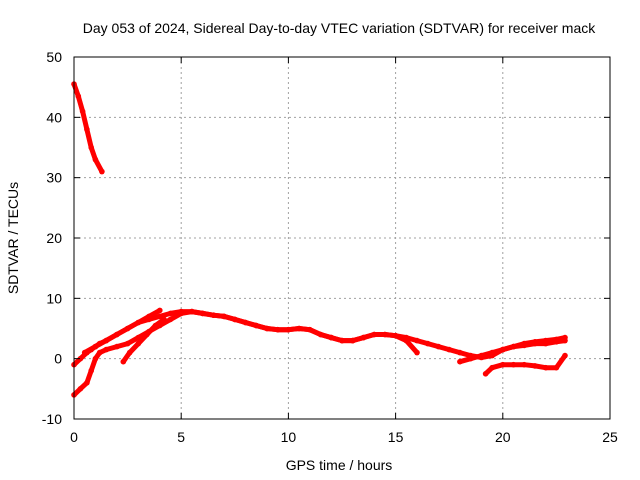  What do you see at coordinates (289, 437) in the screenshot?
I see `x-tick-label: 10` at bounding box center [289, 437].